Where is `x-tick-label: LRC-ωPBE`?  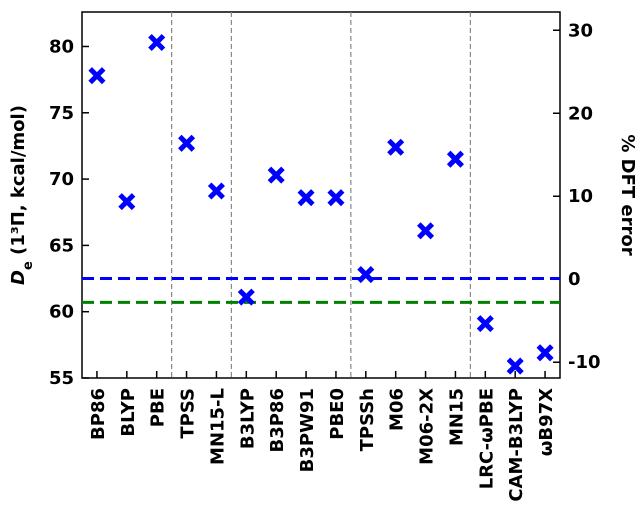 x-tick-label: LRC-ωPBE is located at coordinates (486, 438).